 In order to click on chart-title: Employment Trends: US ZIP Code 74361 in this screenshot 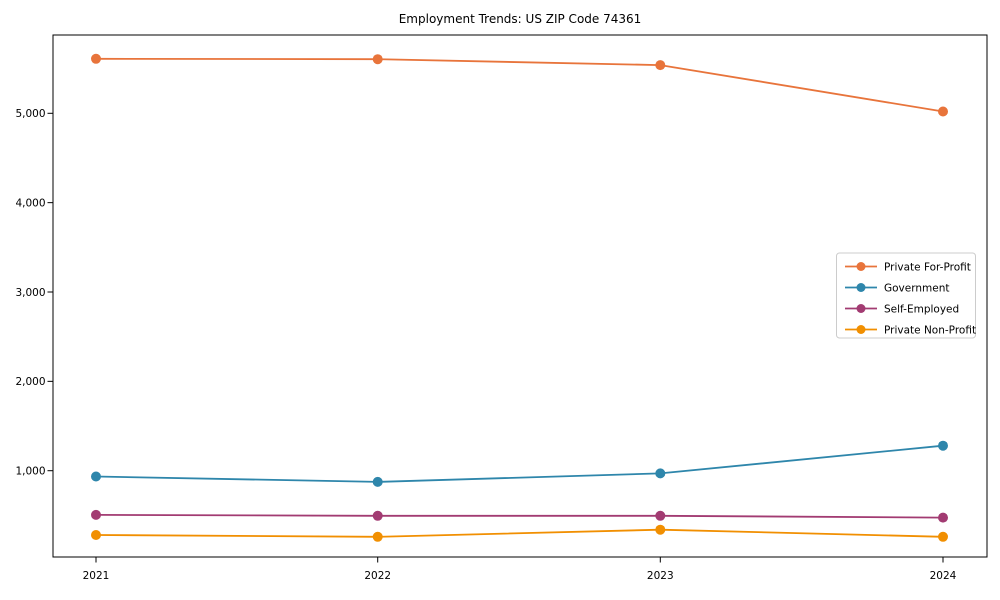, I will do `click(520, 19)`.